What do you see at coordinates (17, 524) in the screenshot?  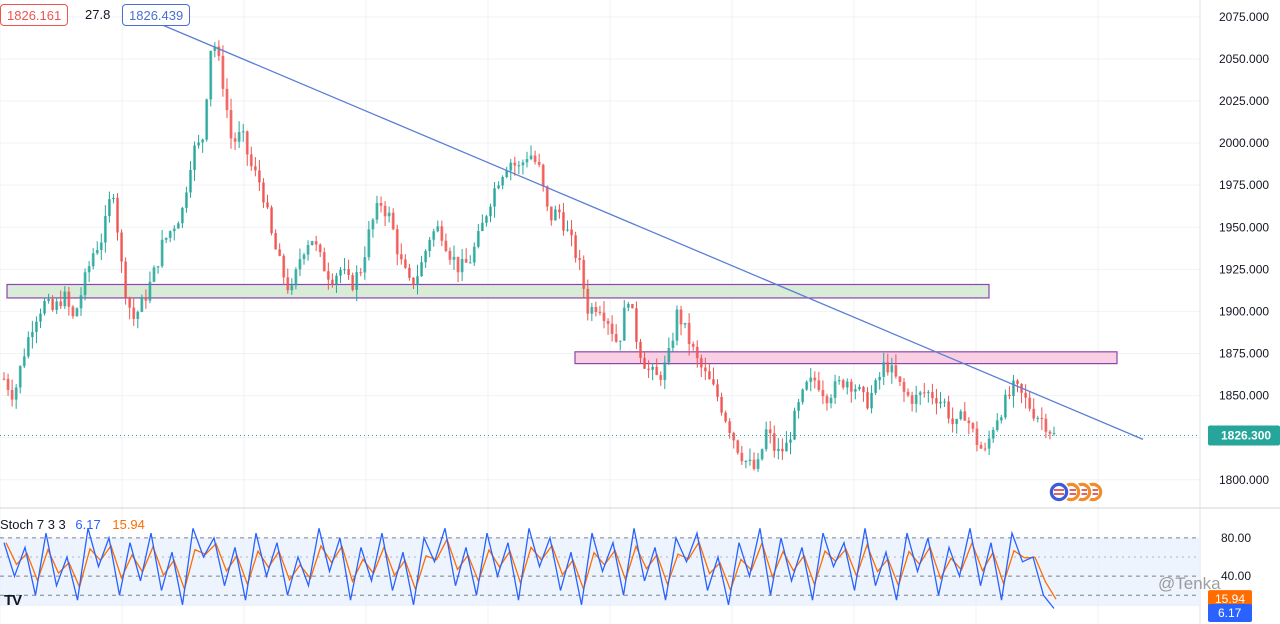 I see `stoch-title: Stoch` at bounding box center [17, 524].